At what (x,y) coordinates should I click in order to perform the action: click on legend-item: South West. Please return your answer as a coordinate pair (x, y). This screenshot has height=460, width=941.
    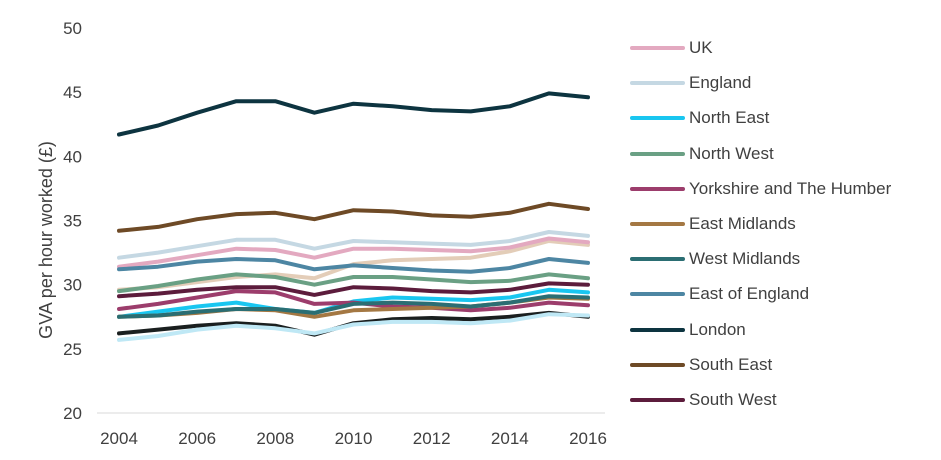
    Looking at the image, I should click on (703, 400).